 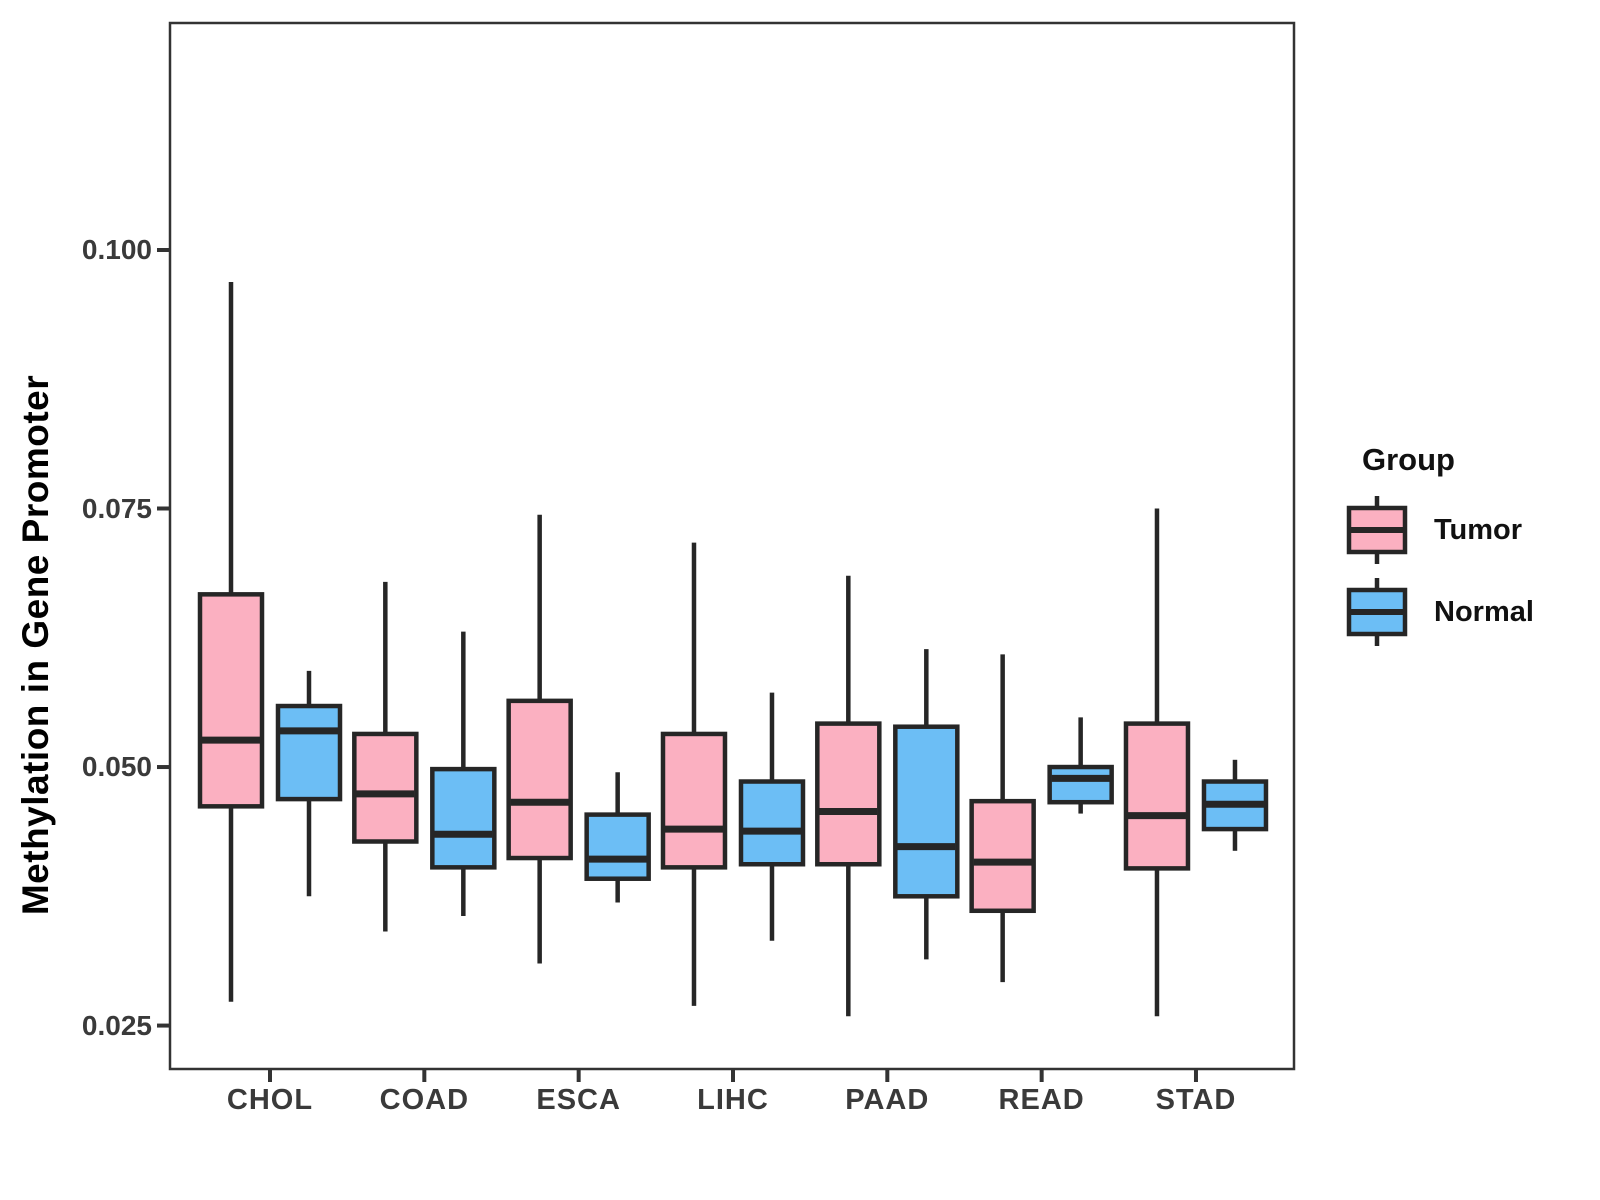 What do you see at coordinates (270, 1100) in the screenshot?
I see `x-tick-label-chol: CHOL` at bounding box center [270, 1100].